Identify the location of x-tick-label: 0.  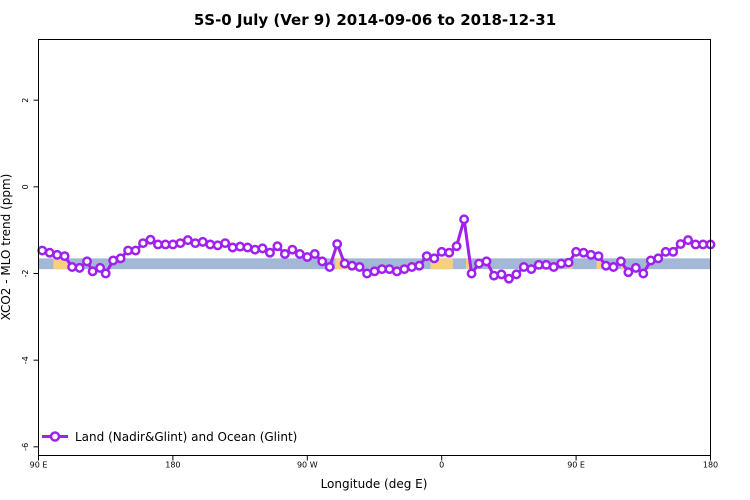
(441, 465).